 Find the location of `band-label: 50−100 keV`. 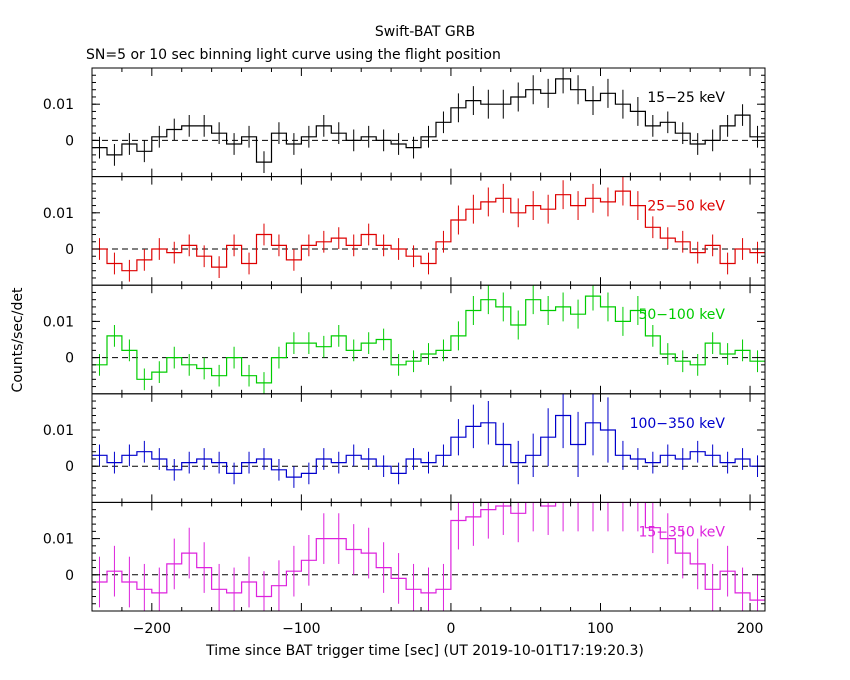

band-label: 50−100 keV is located at coordinates (681, 315).